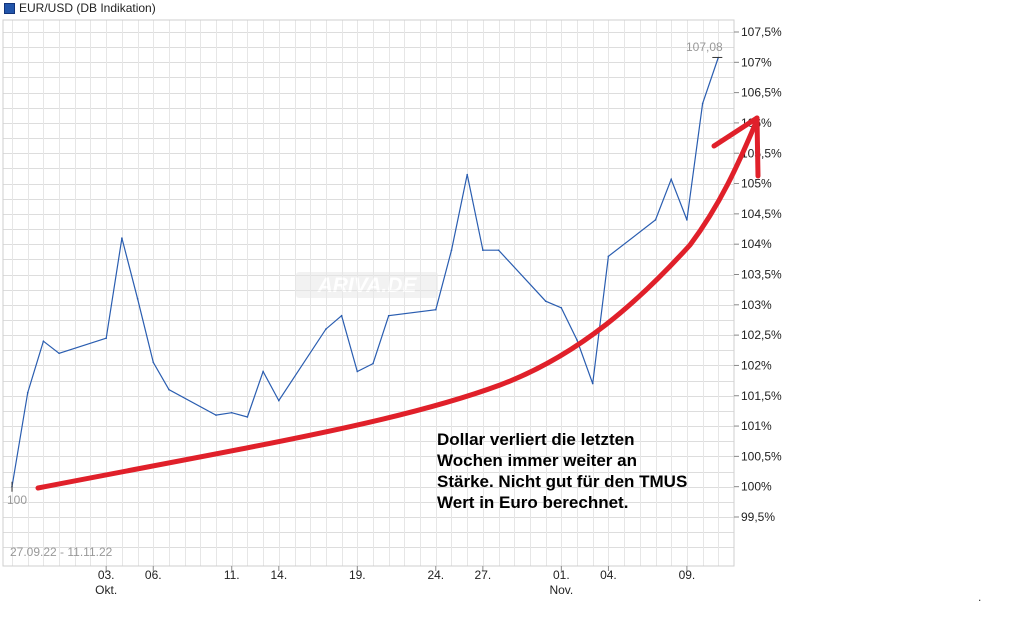 Image resolution: width=1026 pixels, height=639 pixels. Describe the element at coordinates (756, 244) in the screenshot. I see `y-tick-label: 104%` at that location.